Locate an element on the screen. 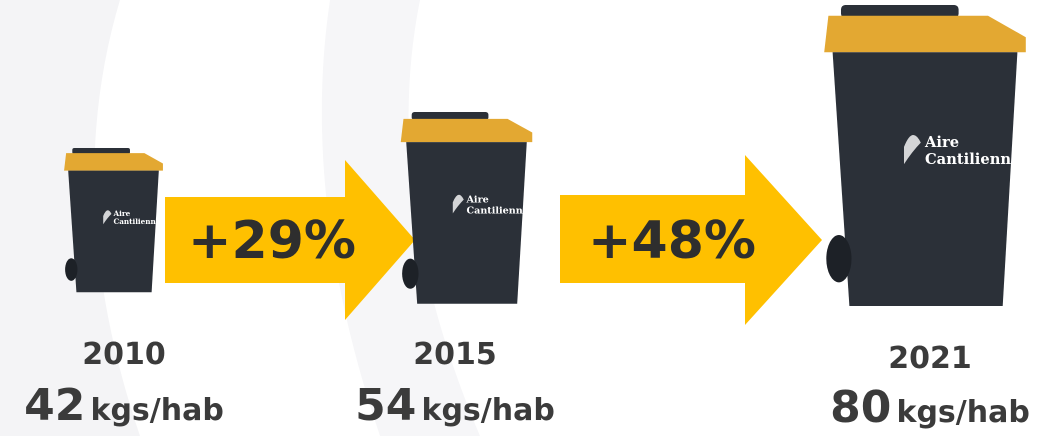  amount: 54 kgs/hab is located at coordinates (455, 405).